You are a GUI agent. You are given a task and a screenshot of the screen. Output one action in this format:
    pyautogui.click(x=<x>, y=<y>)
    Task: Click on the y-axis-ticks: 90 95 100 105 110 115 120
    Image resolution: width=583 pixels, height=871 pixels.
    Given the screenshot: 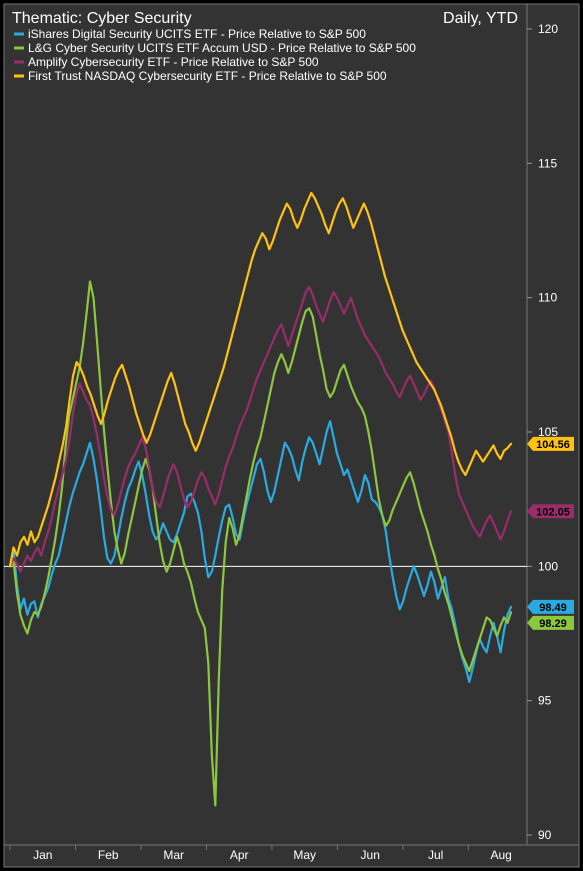 What is the action you would take?
    pyautogui.click(x=542, y=432)
    